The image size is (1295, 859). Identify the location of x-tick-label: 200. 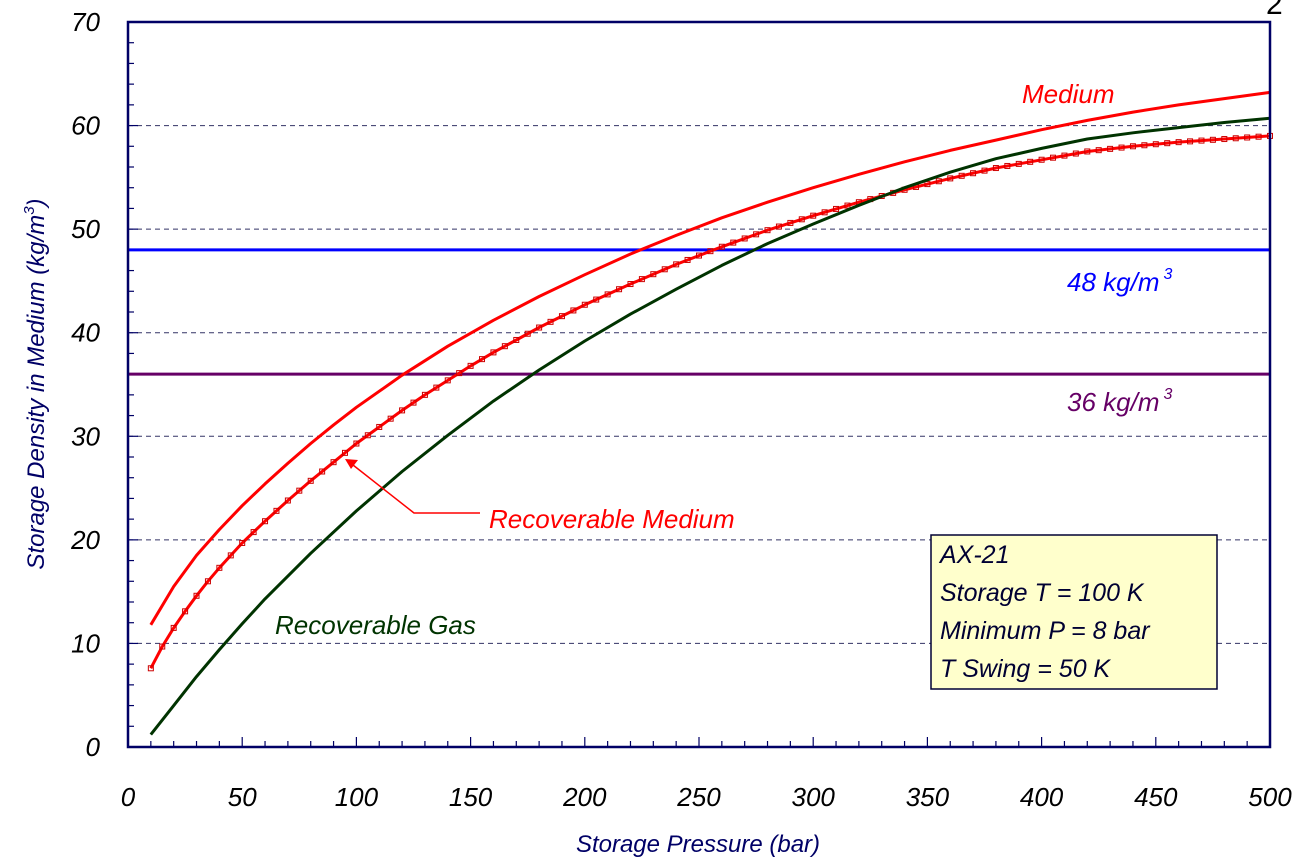
(584, 797).